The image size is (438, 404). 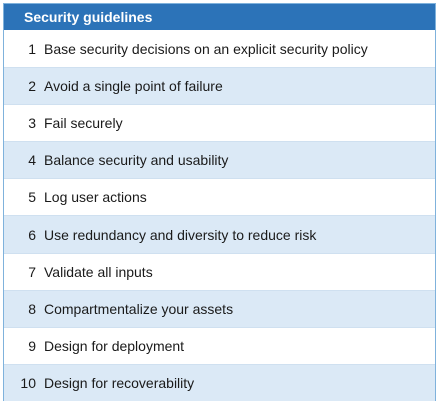 What do you see at coordinates (95, 197) in the screenshot?
I see `guideline-text: Log user actions` at bounding box center [95, 197].